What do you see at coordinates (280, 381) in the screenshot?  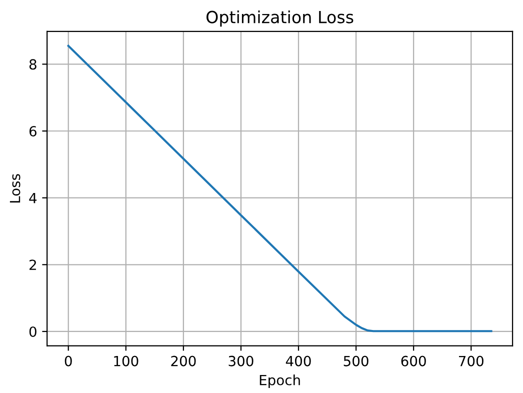 I see `x-axis-title: Epoch` at bounding box center [280, 381].